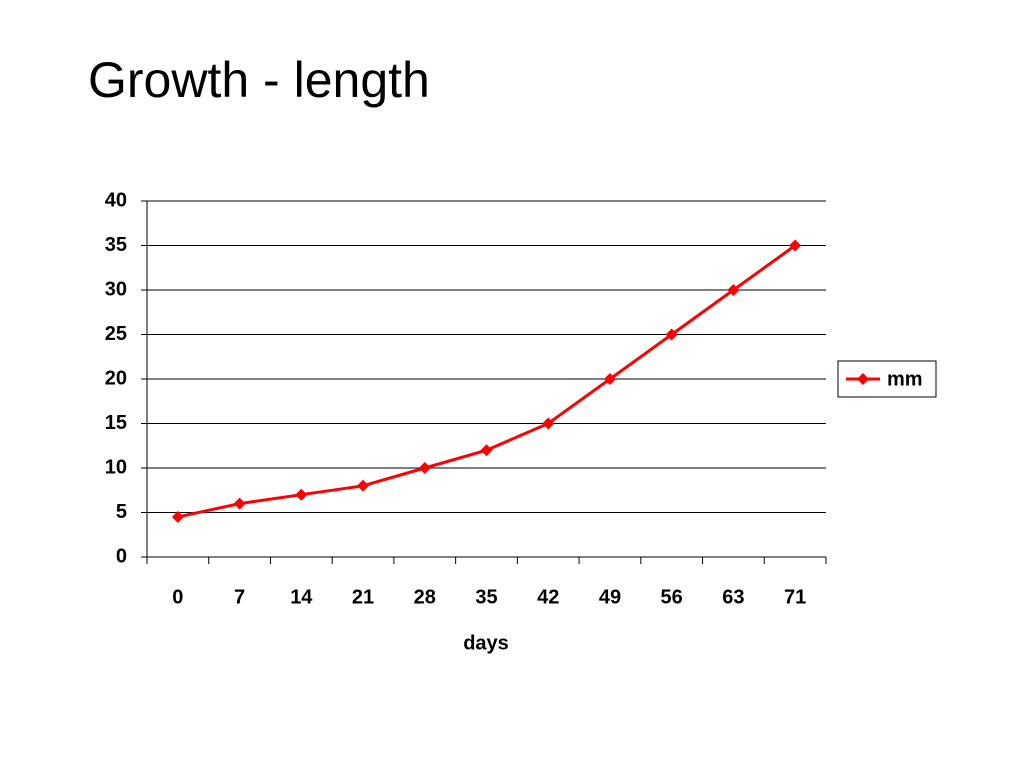  I want to click on y-tick-label: 30, so click(116, 289).